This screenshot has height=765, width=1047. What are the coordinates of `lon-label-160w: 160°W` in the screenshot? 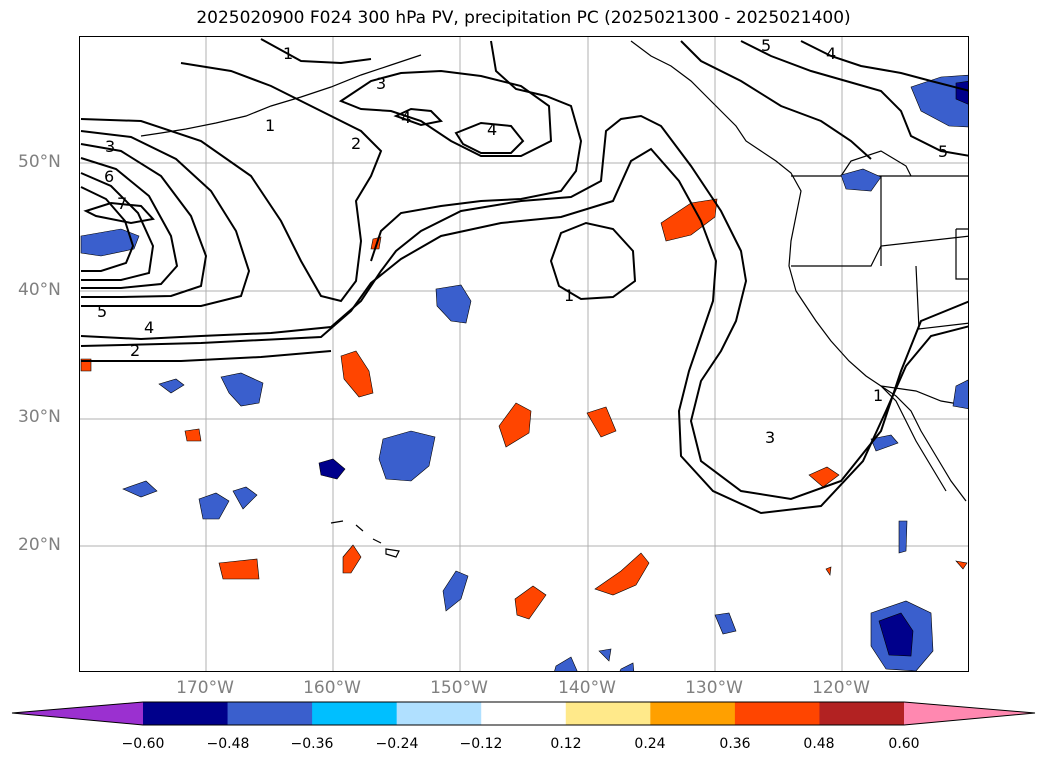 It's located at (332, 688).